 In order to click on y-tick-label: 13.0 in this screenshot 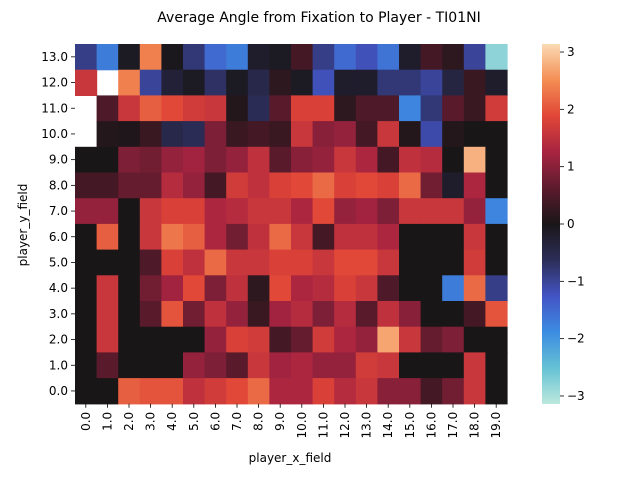, I will do `click(54, 57)`.